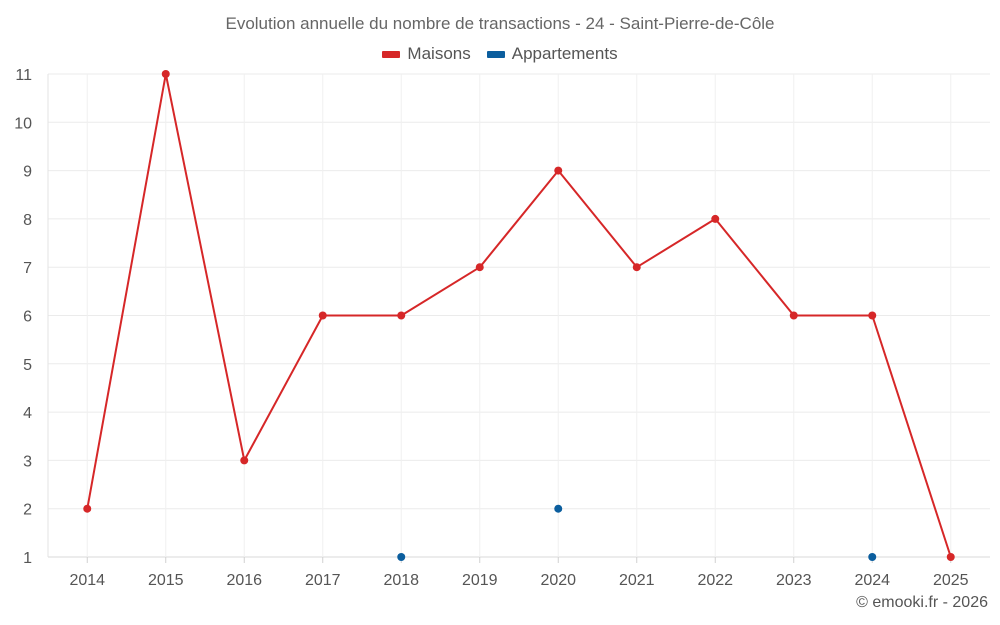 The height and width of the screenshot is (625, 1000). I want to click on x-tick-label: 2024, so click(872, 580).